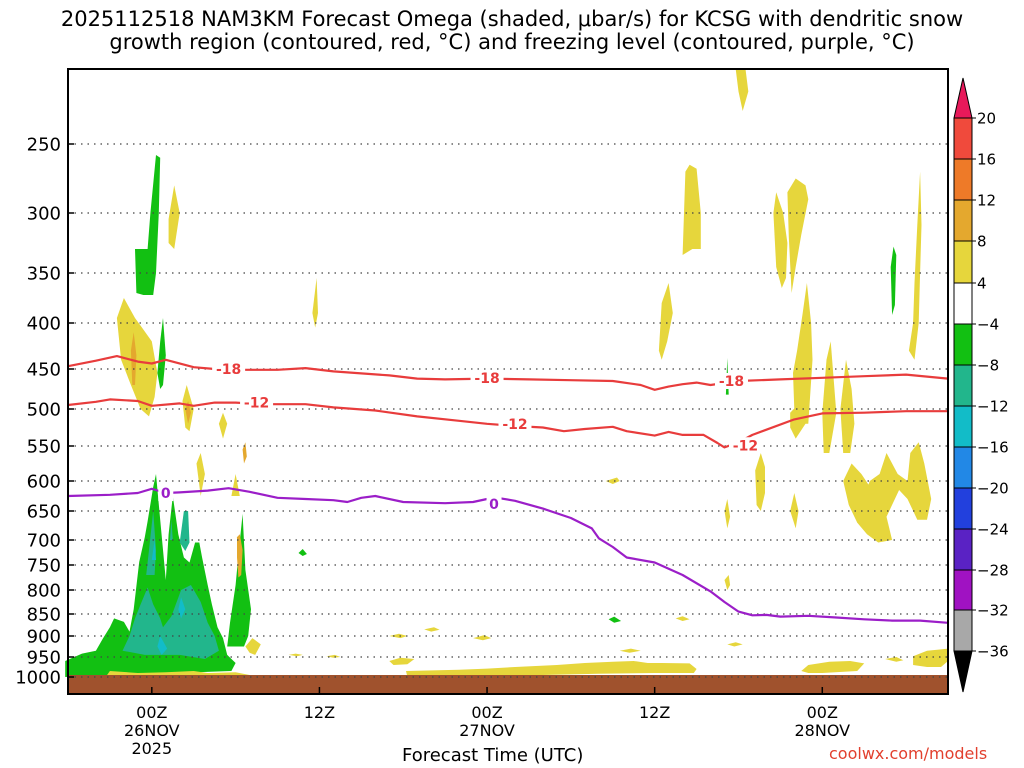  I want to click on y-tick-label-950: 950, so click(44, 658).